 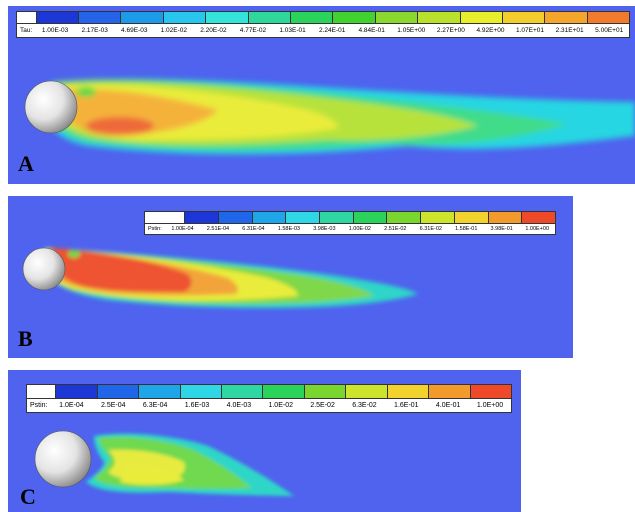 I want to click on flow-field-c, so click(x=164, y=463).